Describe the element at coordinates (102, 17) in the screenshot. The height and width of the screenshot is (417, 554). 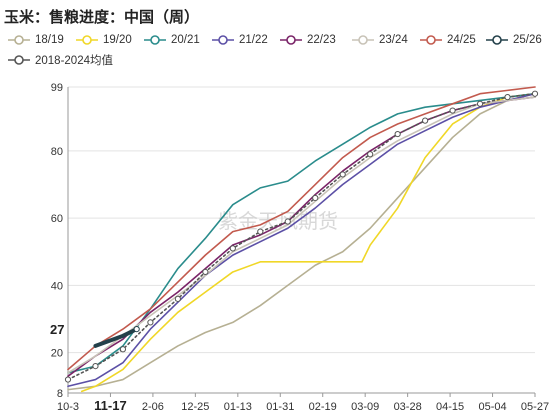
I see `chart-title: 玉米：售粮进度：中国（周）` at that location.